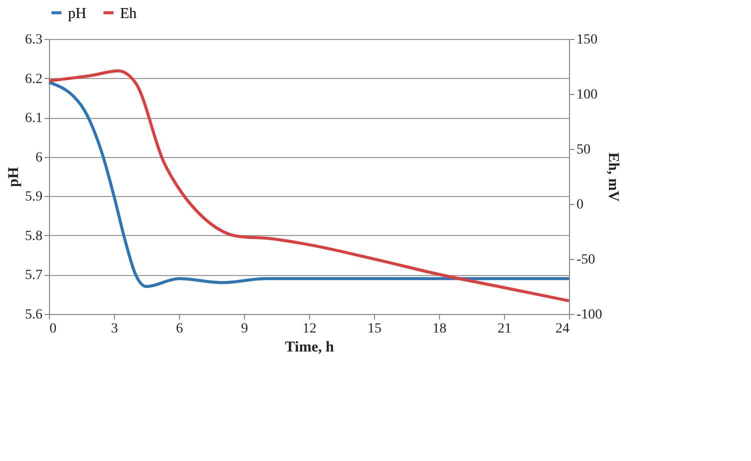  I want to click on x-axis-title: Time, h, so click(310, 348).